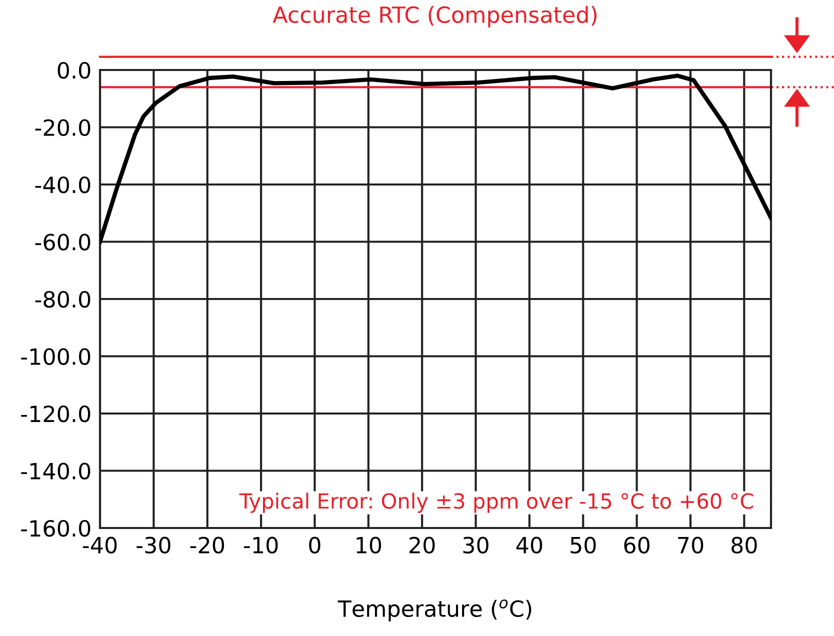 This screenshot has width=834, height=636. I want to click on y-tick-label: 0.0, so click(74, 70).